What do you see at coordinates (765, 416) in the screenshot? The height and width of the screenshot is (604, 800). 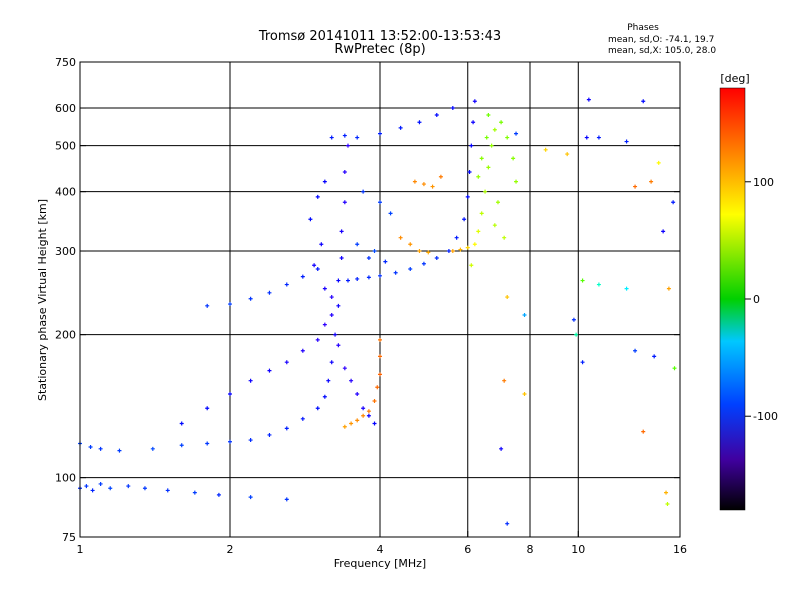 I see `colorbar-tick-label: -100` at bounding box center [765, 416].